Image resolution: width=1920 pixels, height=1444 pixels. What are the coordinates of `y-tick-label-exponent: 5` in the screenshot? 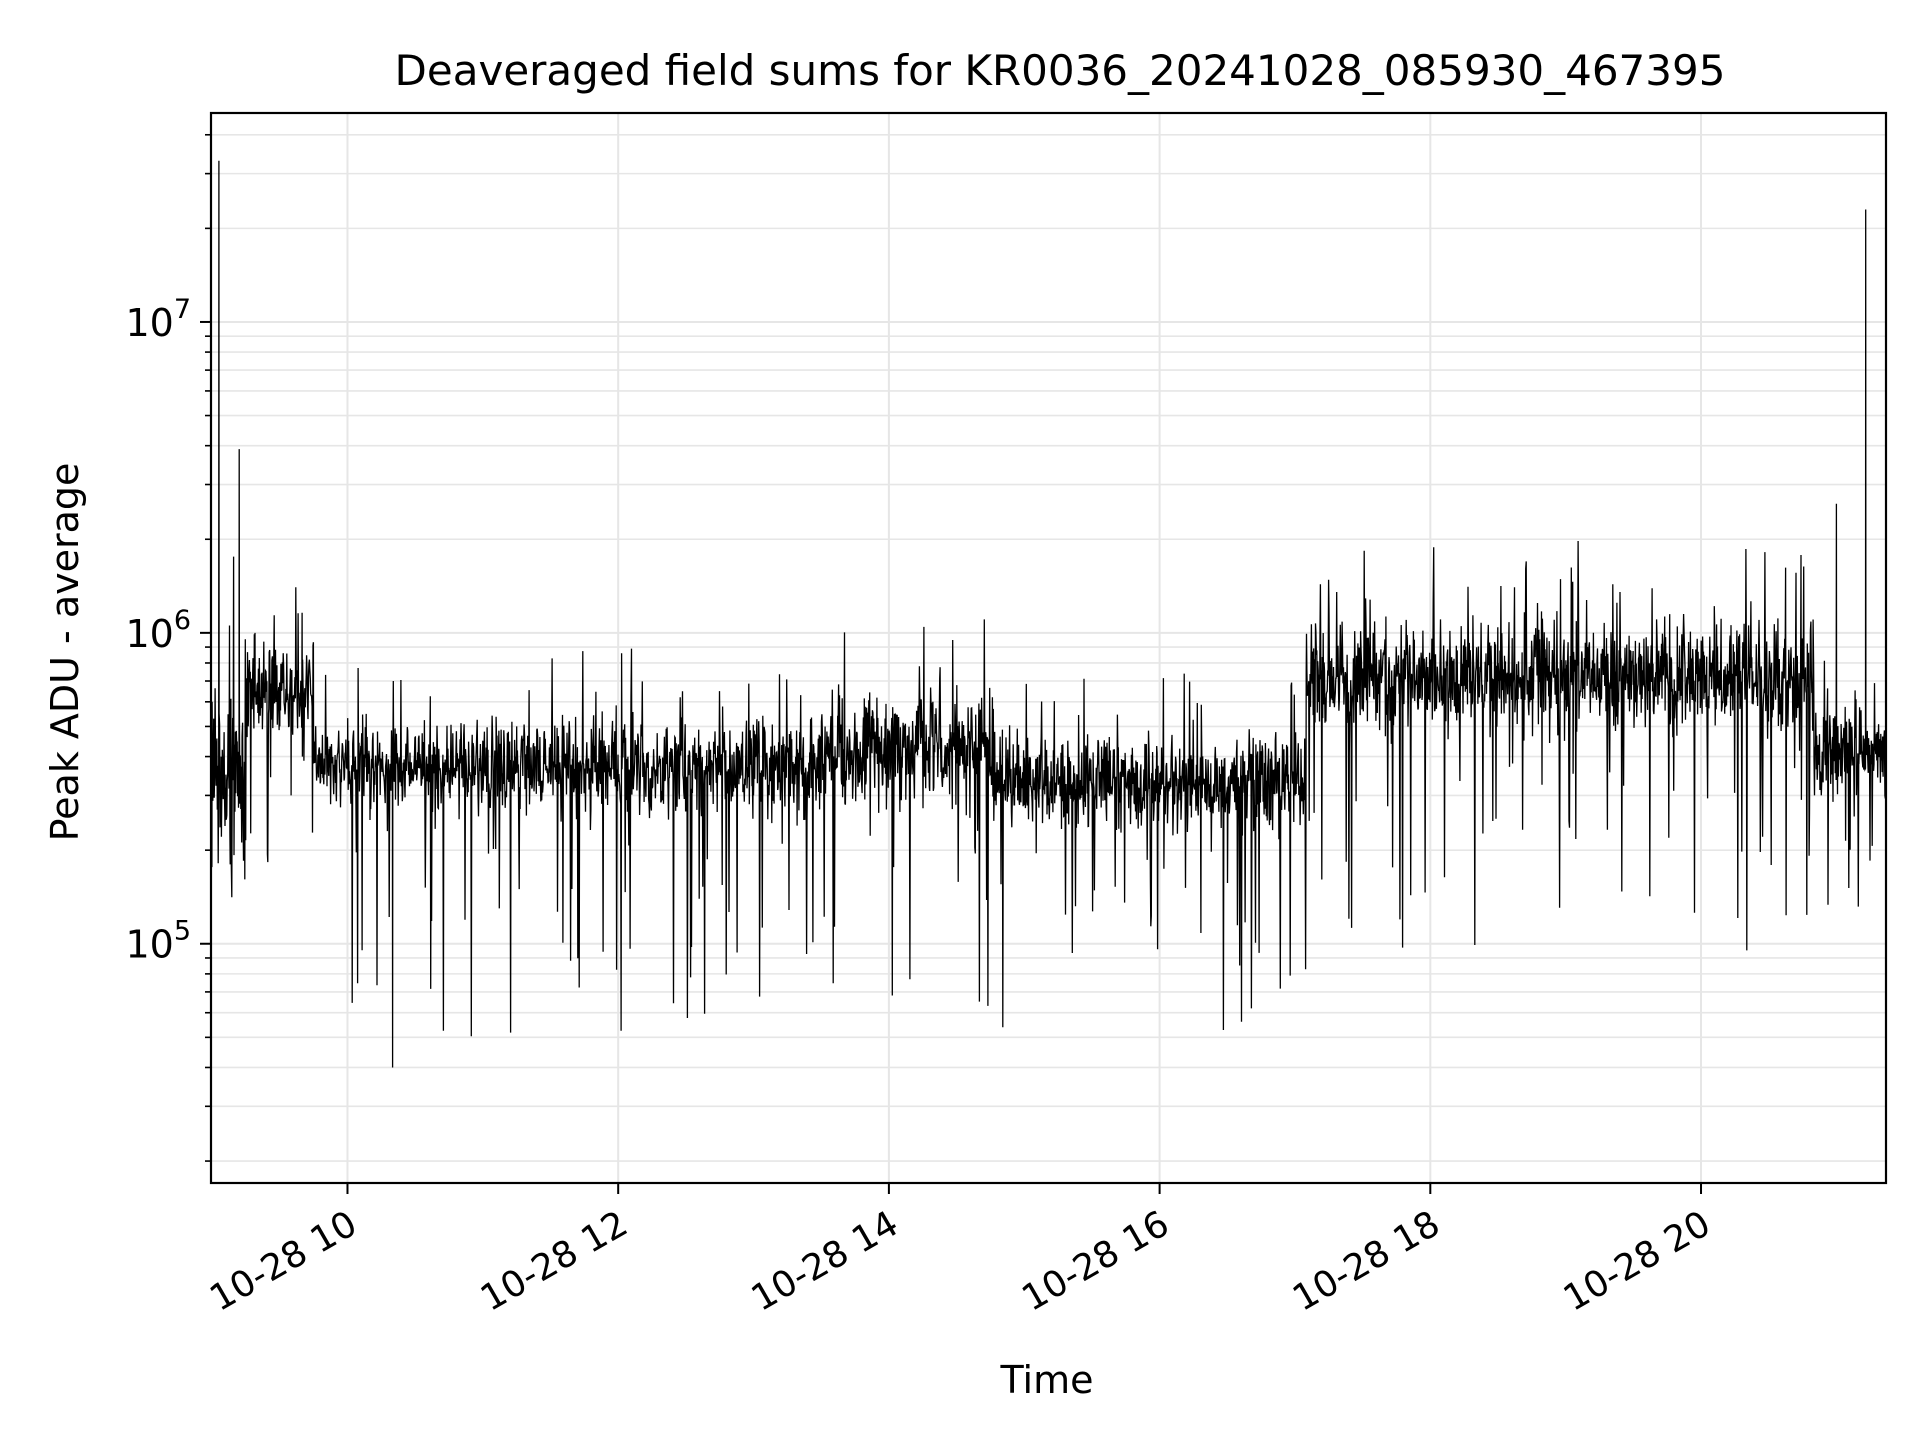 It's located at (182, 931).